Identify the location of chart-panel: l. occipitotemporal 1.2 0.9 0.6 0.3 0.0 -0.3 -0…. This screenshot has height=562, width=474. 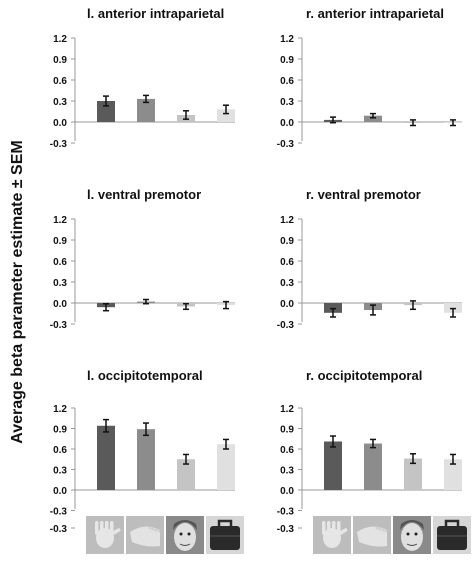
(147, 461).